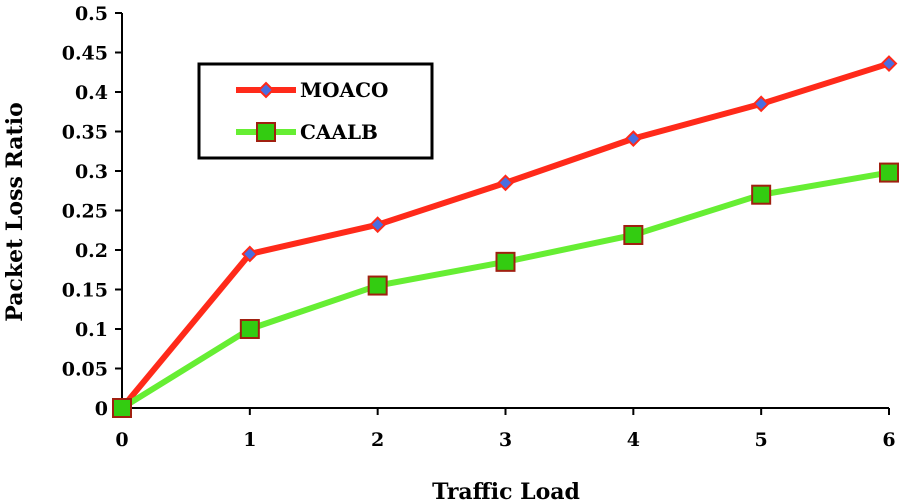 The width and height of the screenshot is (905, 504). Describe the element at coordinates (91, 93) in the screenshot. I see `y-tick-label: 0.4` at that location.